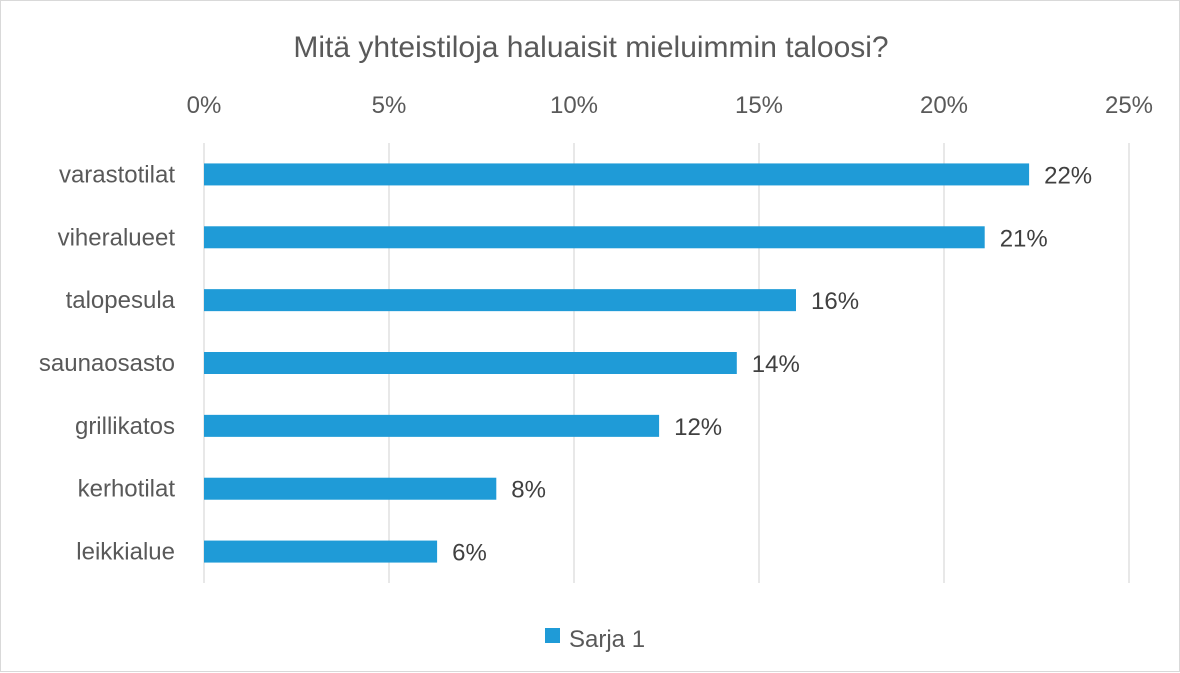 This screenshot has height=673, width=1180. I want to click on legend: Sarja 1, so click(595, 639).